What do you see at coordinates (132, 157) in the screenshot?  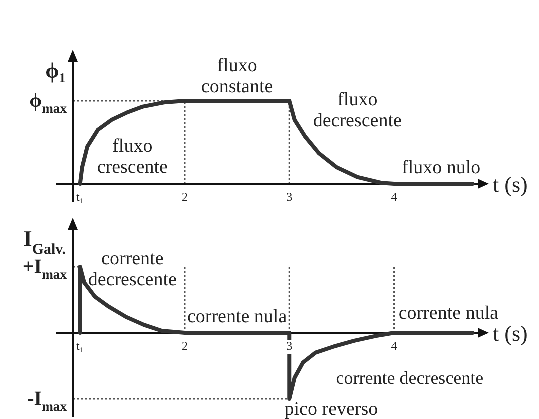 I see `annotation: fluxo crescente` at bounding box center [132, 157].